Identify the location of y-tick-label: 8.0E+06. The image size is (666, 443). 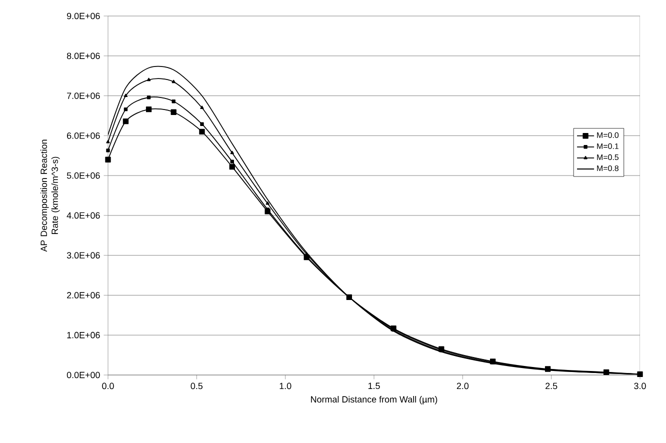
(83, 56).